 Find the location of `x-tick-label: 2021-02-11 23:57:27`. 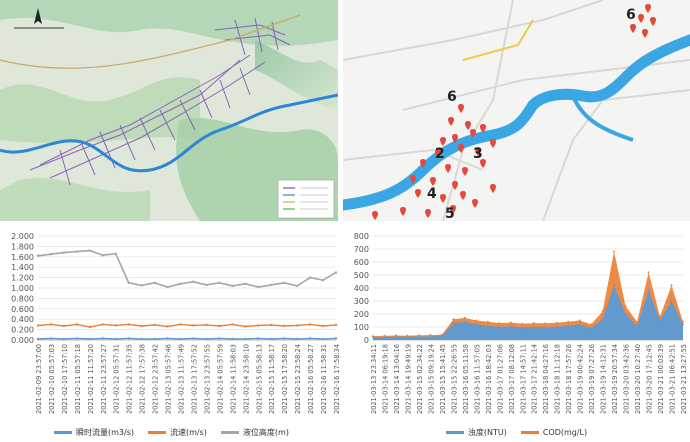

x-tick-label: 2021-02-11 23:57:27 is located at coordinates (104, 379).